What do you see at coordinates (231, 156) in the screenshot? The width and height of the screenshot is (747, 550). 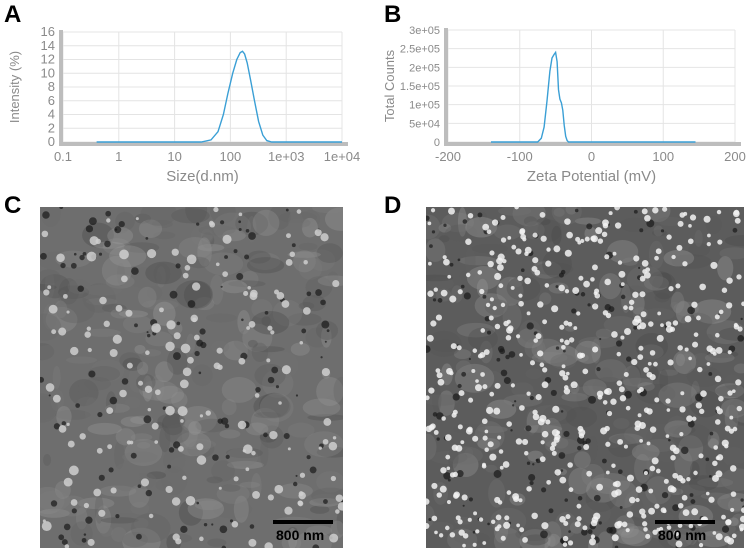 I see `size-x-tick-label: 100` at bounding box center [231, 156].